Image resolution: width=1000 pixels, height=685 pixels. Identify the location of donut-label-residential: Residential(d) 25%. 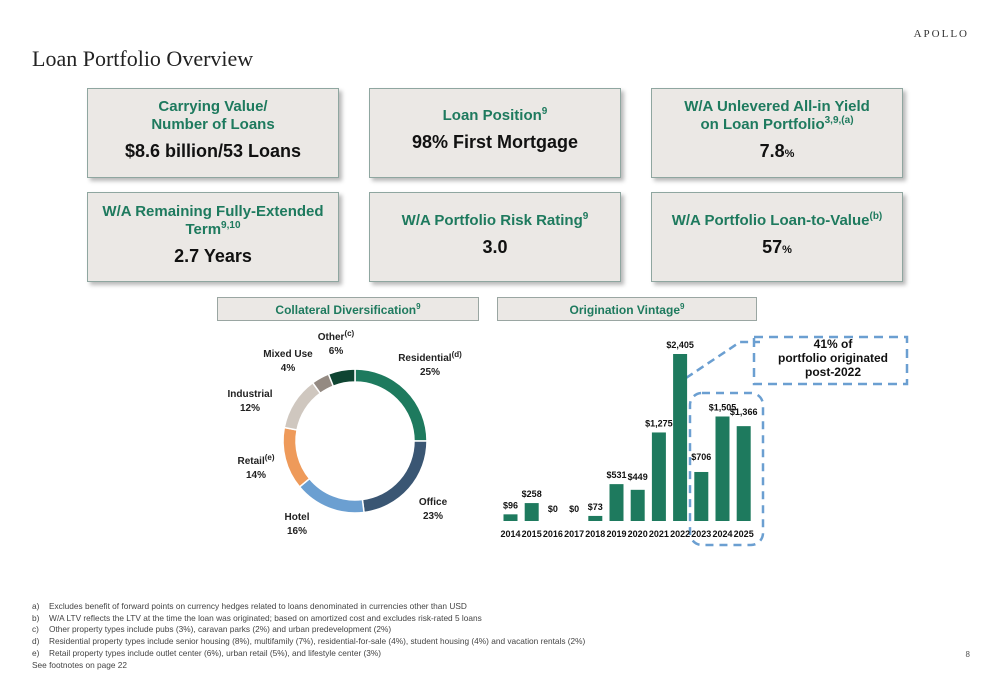
(430, 364).